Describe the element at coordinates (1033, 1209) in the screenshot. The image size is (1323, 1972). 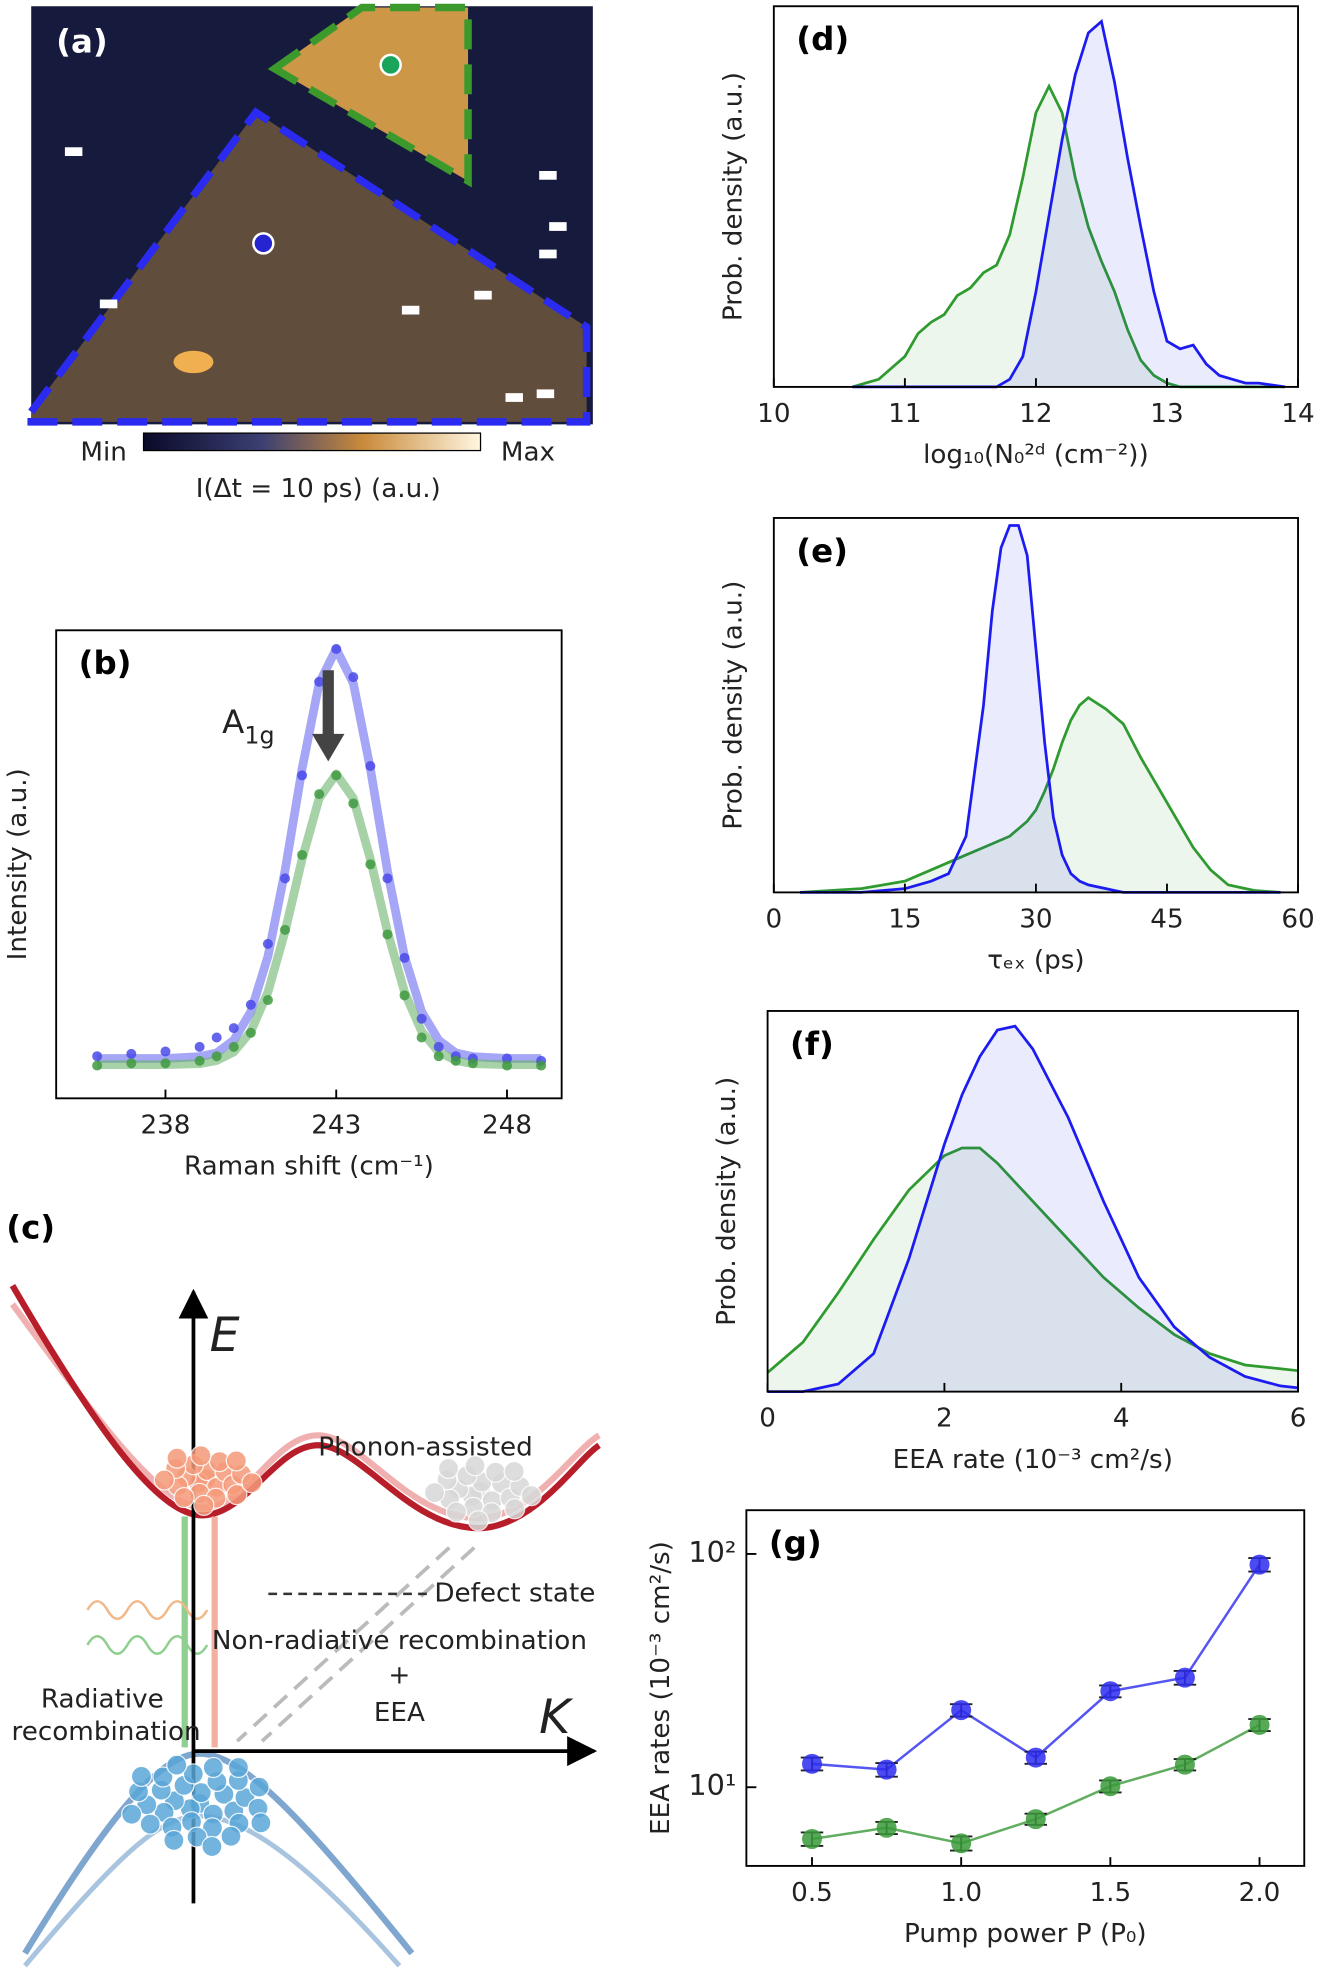
I see `density-line` at that location.